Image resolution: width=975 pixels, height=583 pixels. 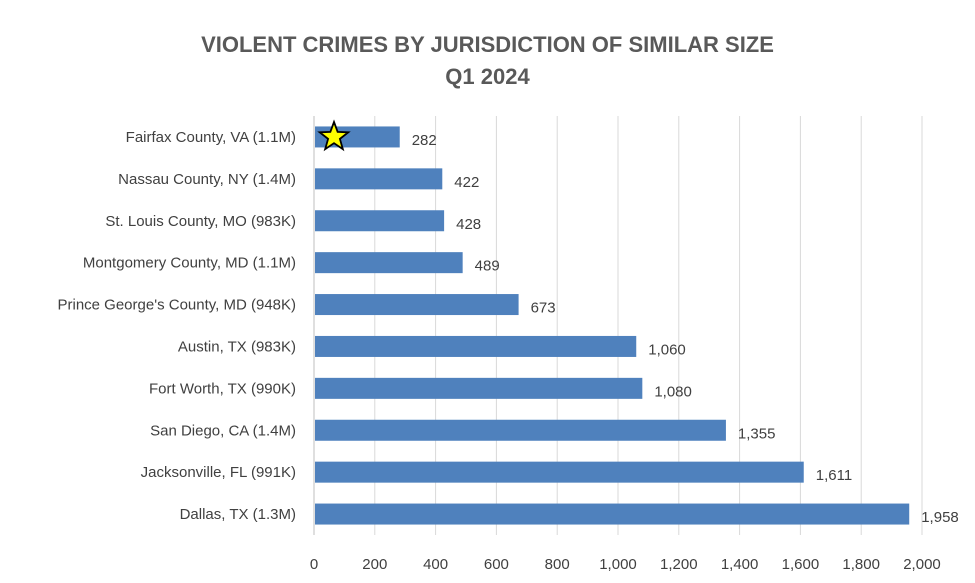 What do you see at coordinates (618, 564) in the screenshot?
I see `x-tick-label: 1,000` at bounding box center [618, 564].